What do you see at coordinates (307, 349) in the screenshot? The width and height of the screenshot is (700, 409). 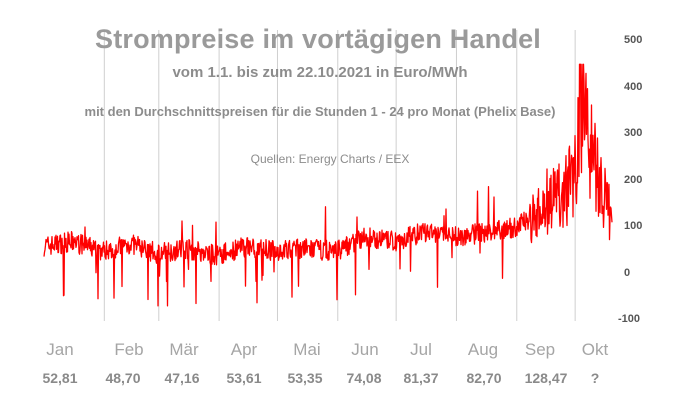 I see `month-label: Mai` at bounding box center [307, 349].